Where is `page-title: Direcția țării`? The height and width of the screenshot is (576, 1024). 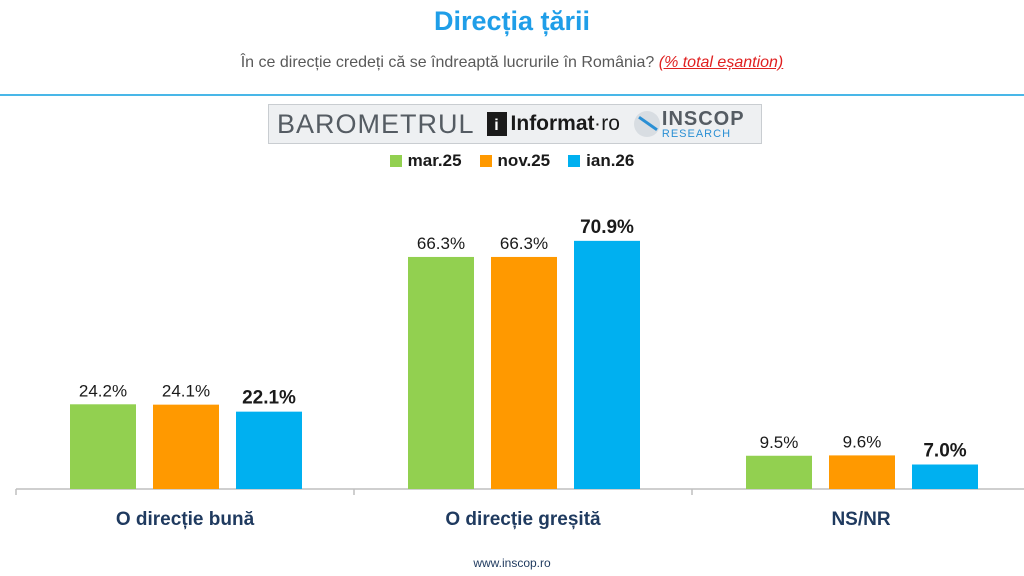
page-title: Direcția țării is located at coordinates (512, 21).